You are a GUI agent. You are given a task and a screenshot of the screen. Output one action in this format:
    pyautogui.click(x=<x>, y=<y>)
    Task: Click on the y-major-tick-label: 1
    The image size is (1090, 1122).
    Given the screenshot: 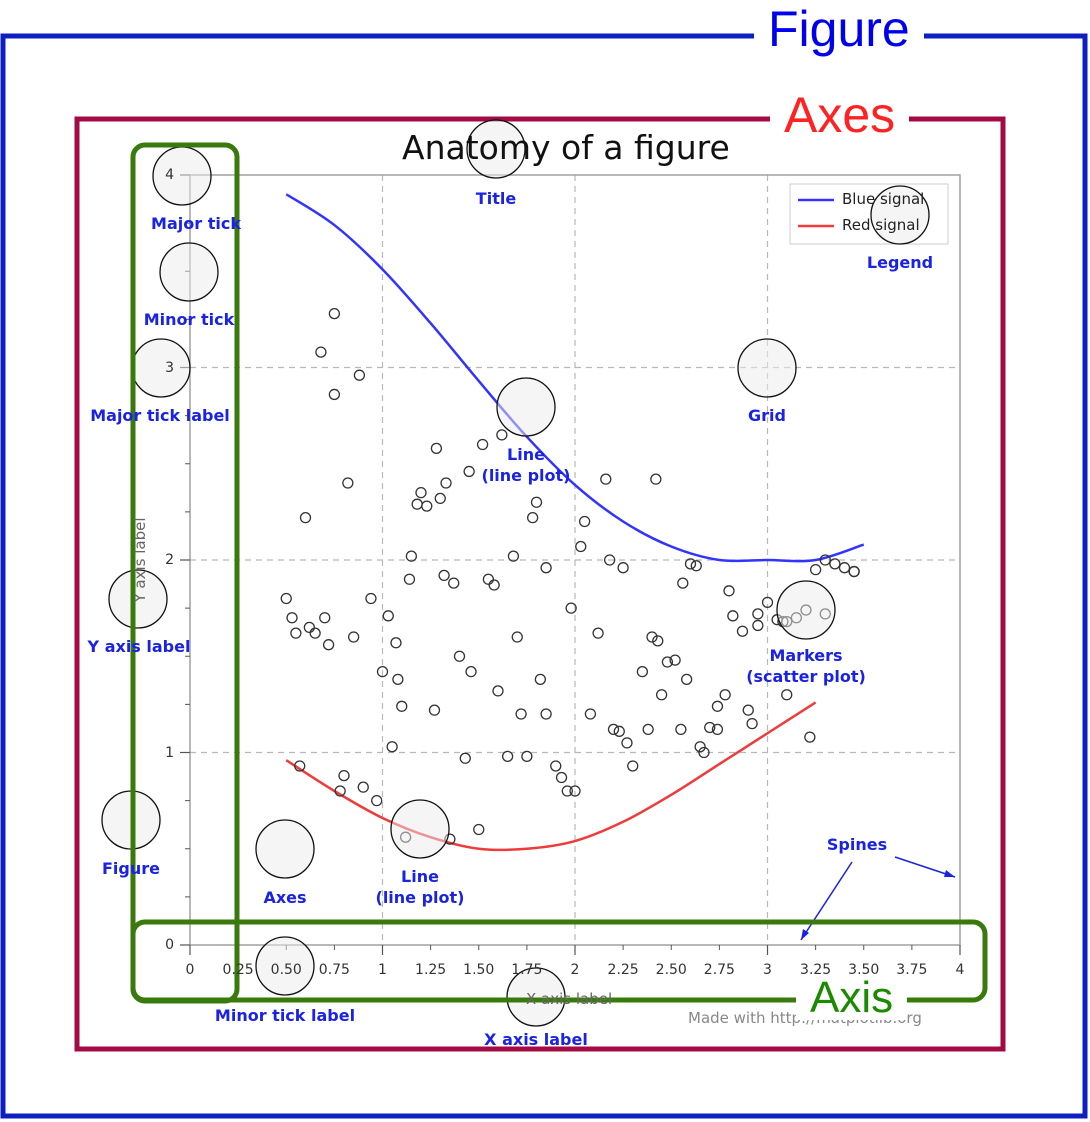 What is the action you would take?
    pyautogui.click(x=169, y=752)
    